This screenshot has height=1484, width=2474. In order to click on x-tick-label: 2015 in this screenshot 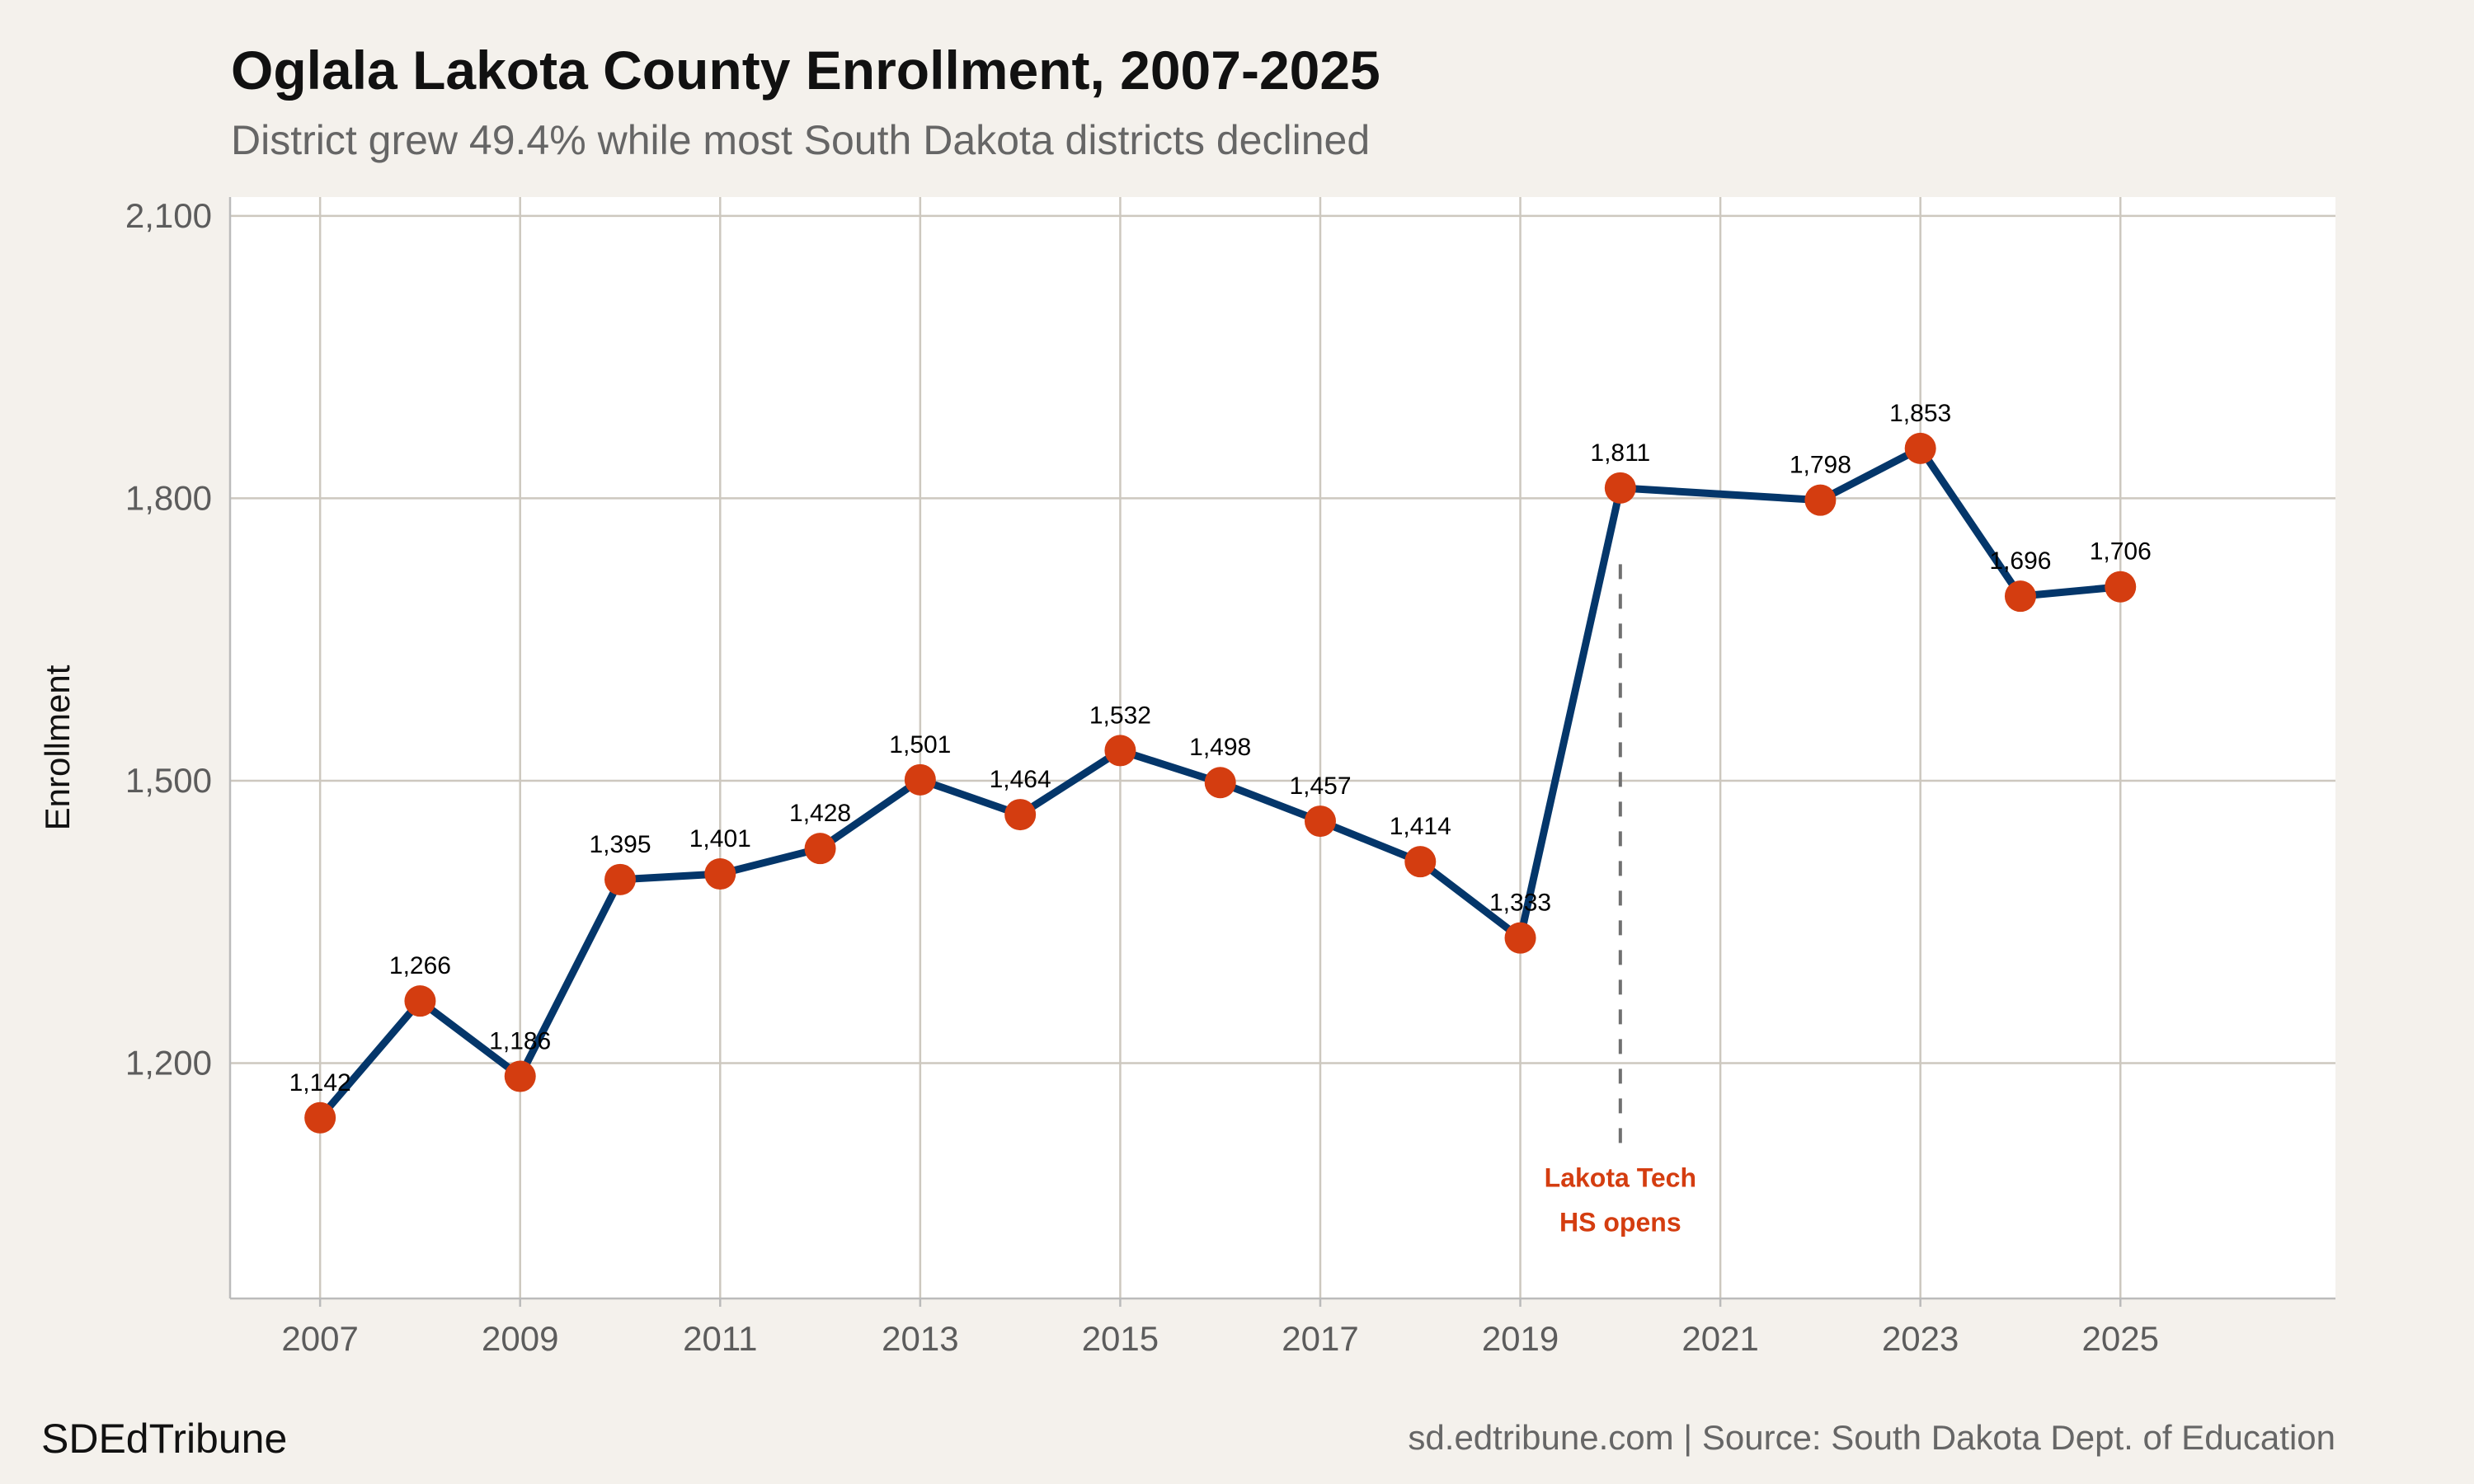, I will do `click(1120, 1338)`.